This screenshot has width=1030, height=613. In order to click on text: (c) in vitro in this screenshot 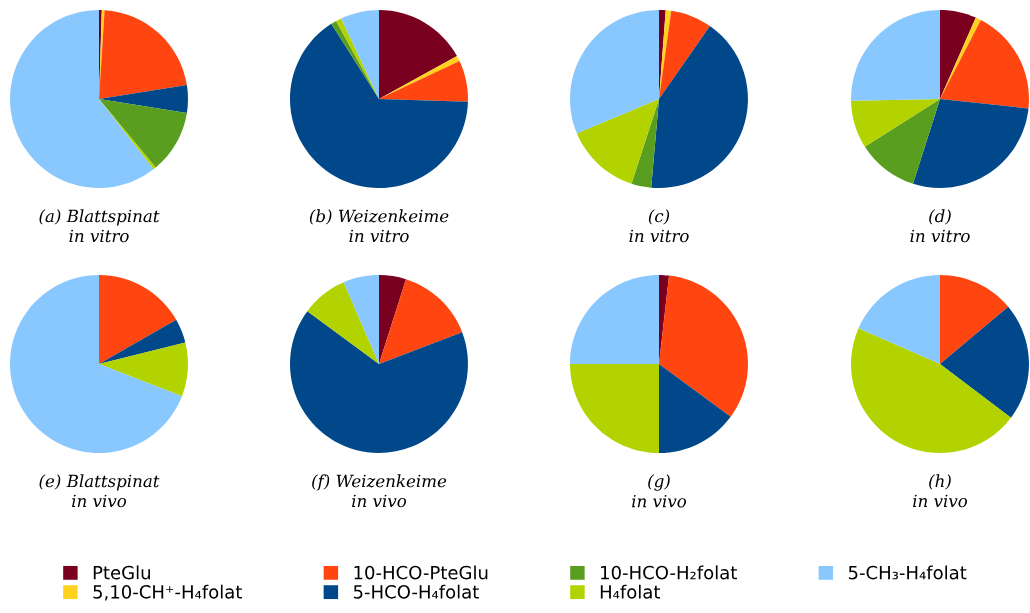, I will do `click(659, 226)`.